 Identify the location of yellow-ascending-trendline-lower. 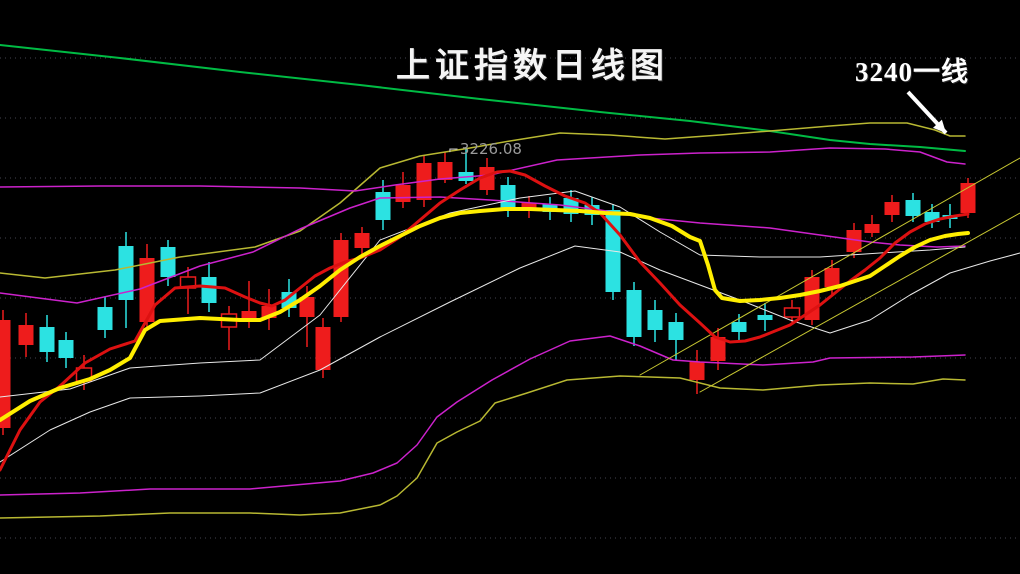
(859, 302).